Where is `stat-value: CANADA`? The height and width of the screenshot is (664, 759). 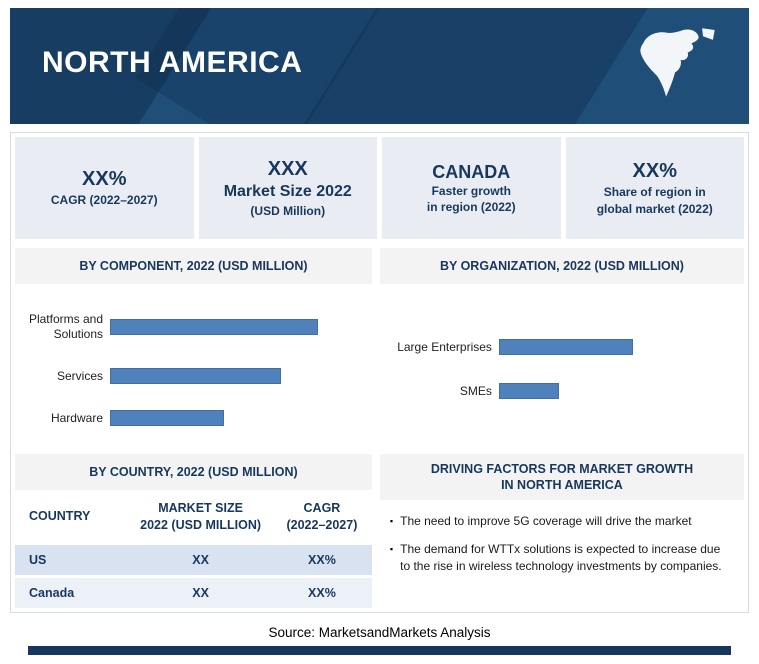 stat-value: CANADA is located at coordinates (471, 171).